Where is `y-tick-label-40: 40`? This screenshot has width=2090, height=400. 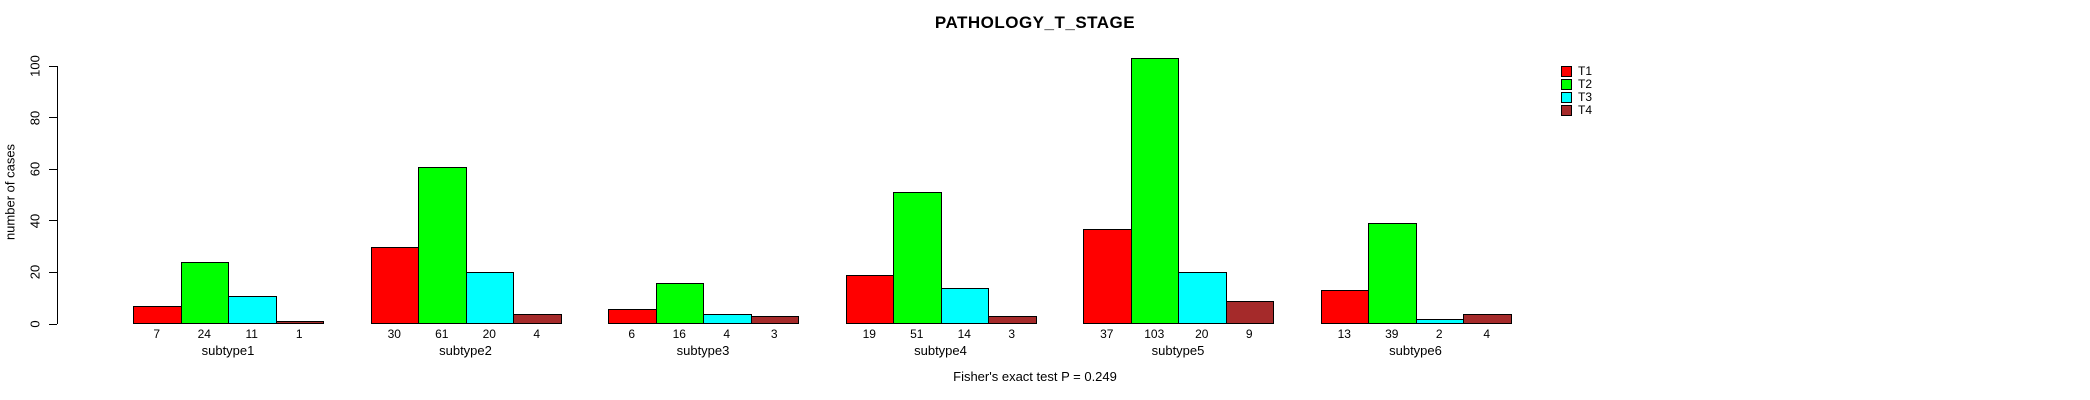
y-tick-label-40: 40 is located at coordinates (35, 221).